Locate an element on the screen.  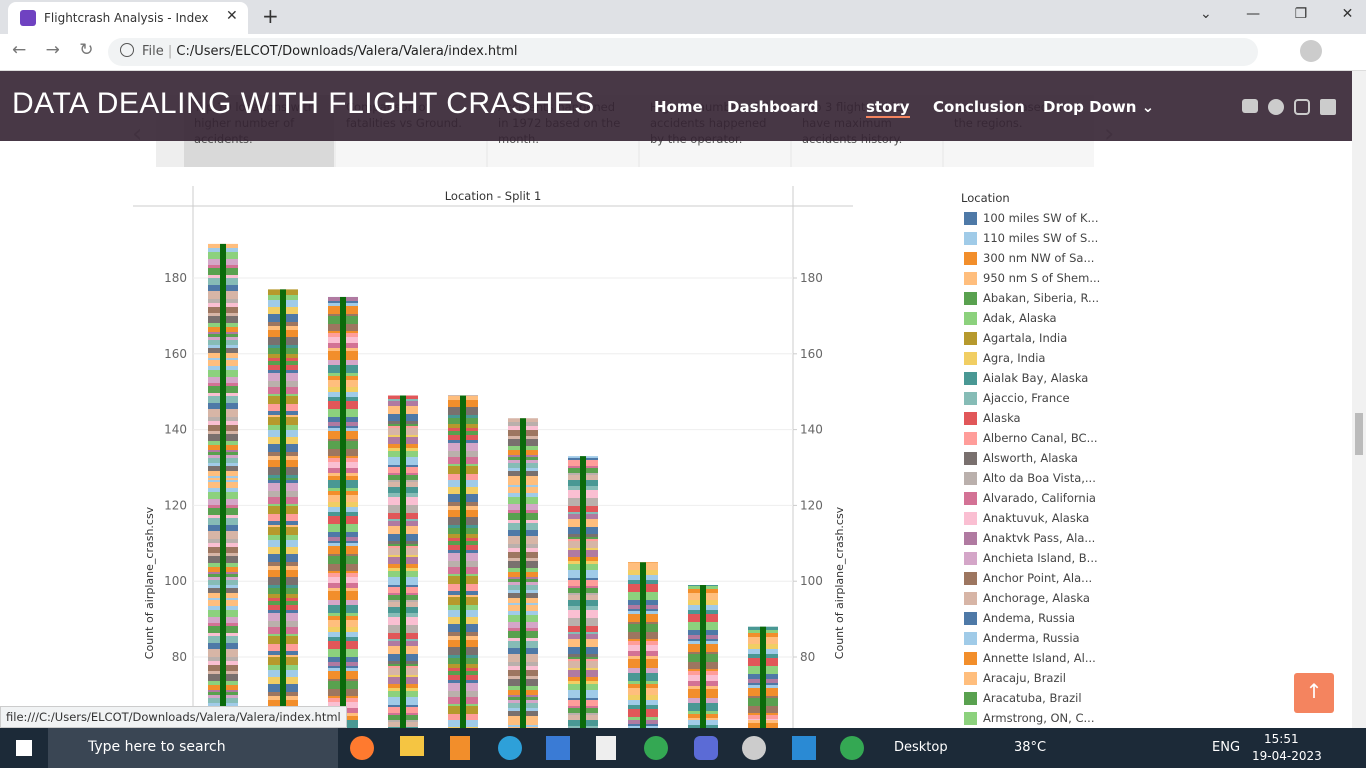
y2-tick-label: 140 is located at coordinates (811, 430).